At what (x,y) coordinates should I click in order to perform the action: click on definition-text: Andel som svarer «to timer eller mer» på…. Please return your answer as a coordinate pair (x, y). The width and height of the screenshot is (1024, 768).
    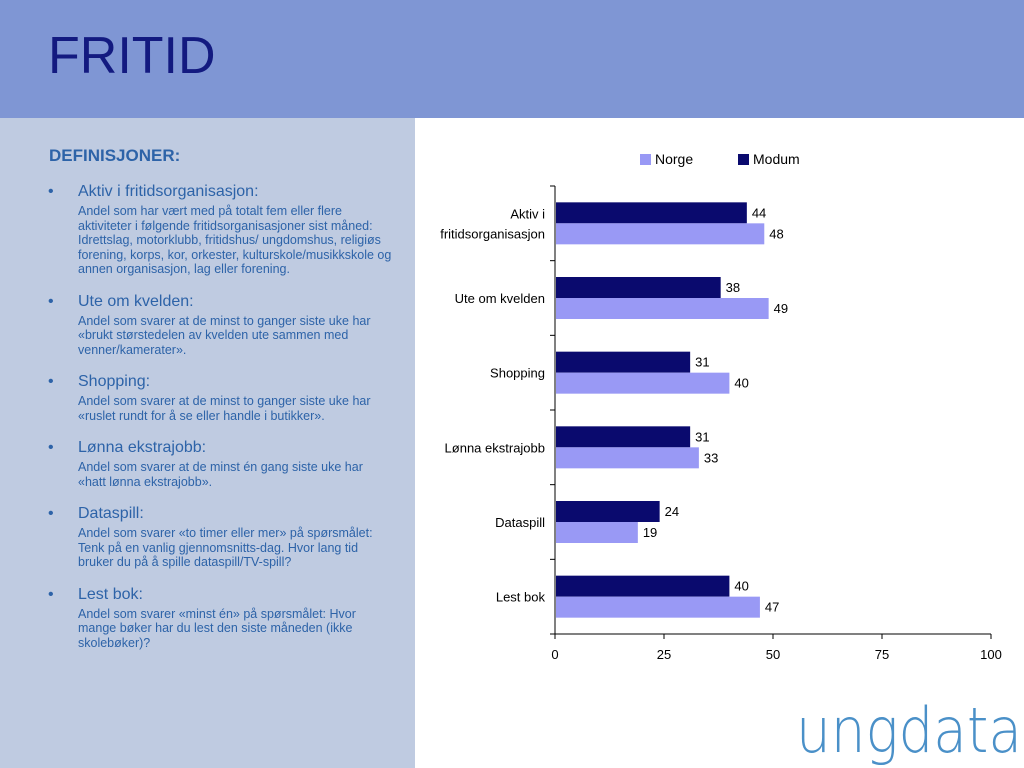
    Looking at the image, I should click on (225, 547).